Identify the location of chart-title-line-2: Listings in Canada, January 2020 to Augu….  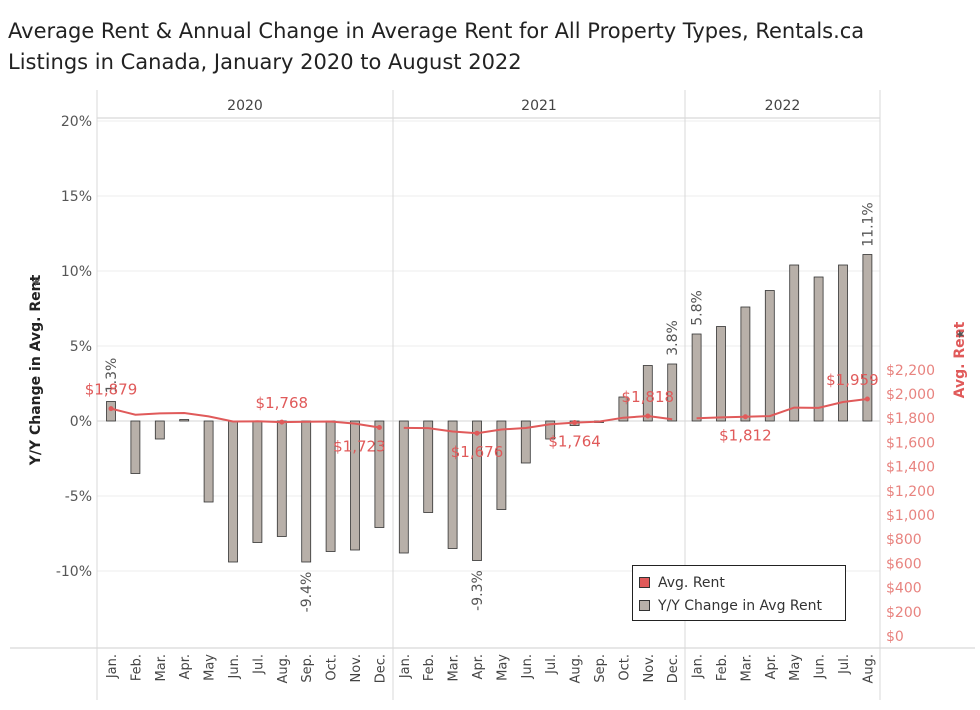
(265, 62).